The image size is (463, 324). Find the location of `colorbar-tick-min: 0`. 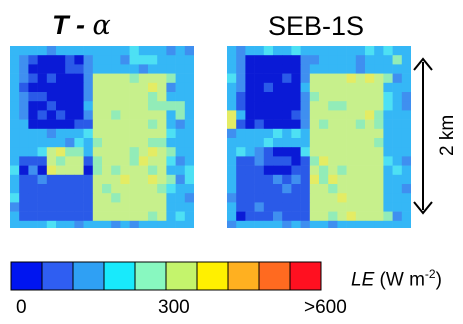

colorbar-tick-min: 0 is located at coordinates (21, 307).